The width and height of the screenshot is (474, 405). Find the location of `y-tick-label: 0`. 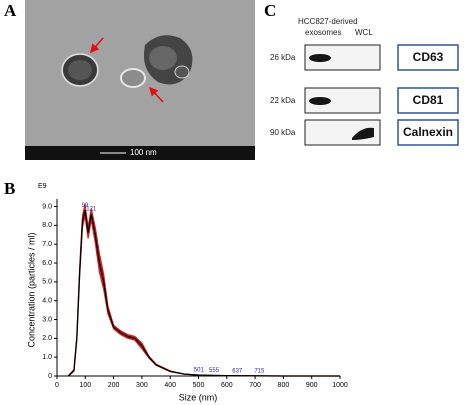

y-tick-label: 0 is located at coordinates (50, 376).